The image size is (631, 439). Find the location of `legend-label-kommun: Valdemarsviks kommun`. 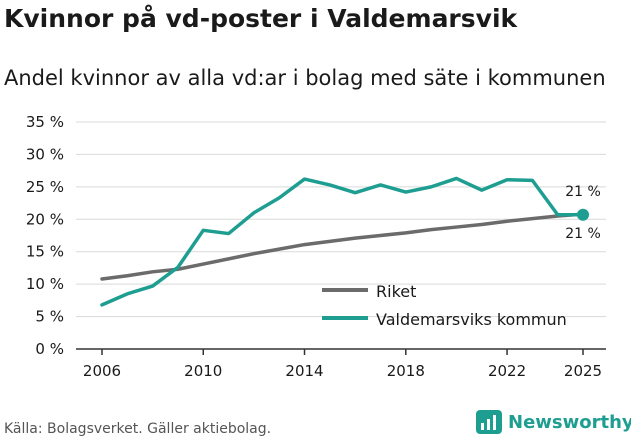

legend-label-kommun: Valdemarsviks kommun is located at coordinates (471, 319).